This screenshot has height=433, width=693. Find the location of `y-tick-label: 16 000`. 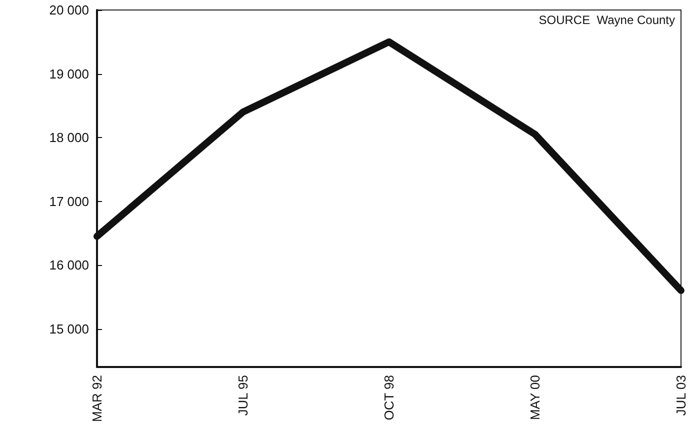

y-tick-label: 16 000 is located at coordinates (69, 265).